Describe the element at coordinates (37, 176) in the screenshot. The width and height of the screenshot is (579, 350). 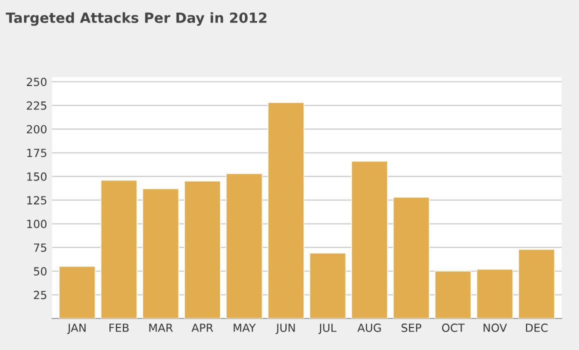
I see `y-tick-label: 150` at that location.